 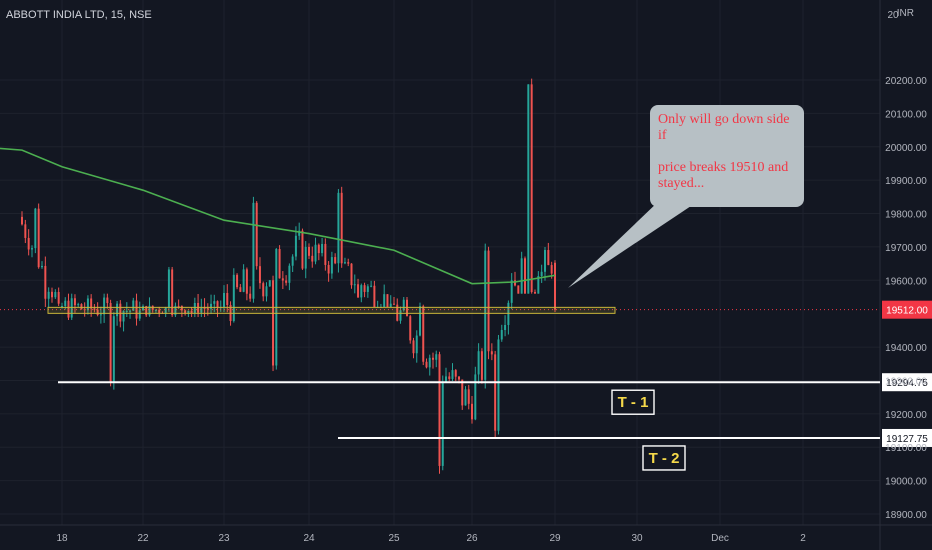 I want to click on x-tick-label: 25, so click(x=394, y=538).